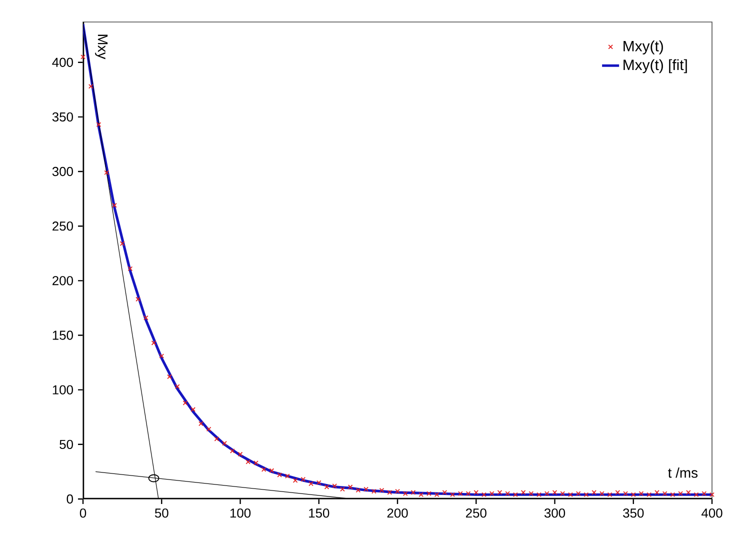 Image resolution: width=750 pixels, height=534 pixels. What do you see at coordinates (62, 117) in the screenshot?
I see `y-tick-label: 350` at bounding box center [62, 117].